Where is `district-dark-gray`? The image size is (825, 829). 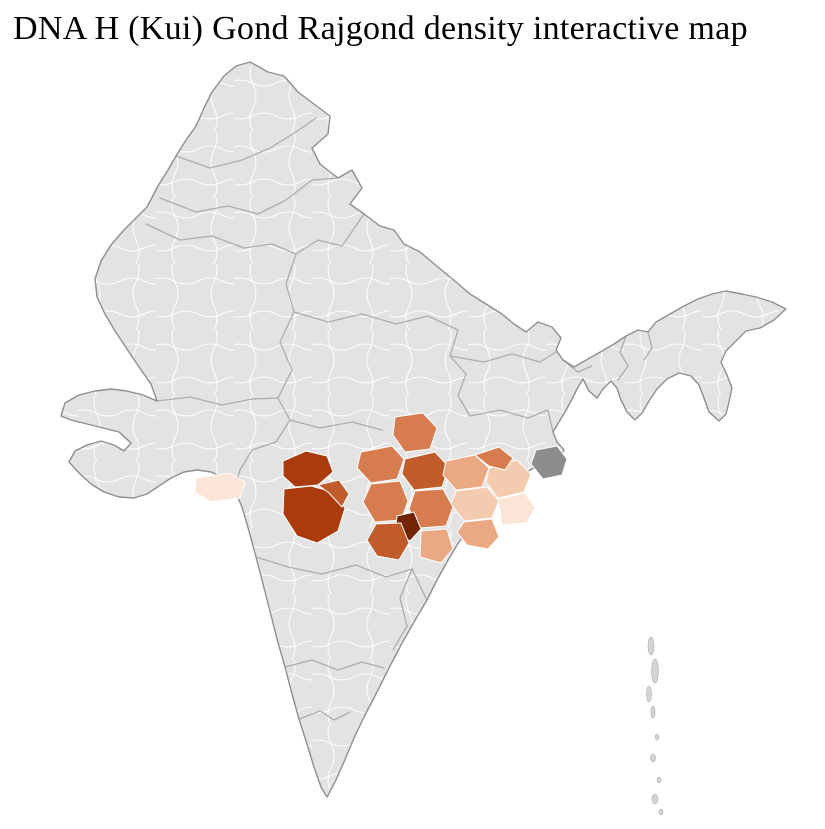
district-dark-gray is located at coordinates (549, 462).